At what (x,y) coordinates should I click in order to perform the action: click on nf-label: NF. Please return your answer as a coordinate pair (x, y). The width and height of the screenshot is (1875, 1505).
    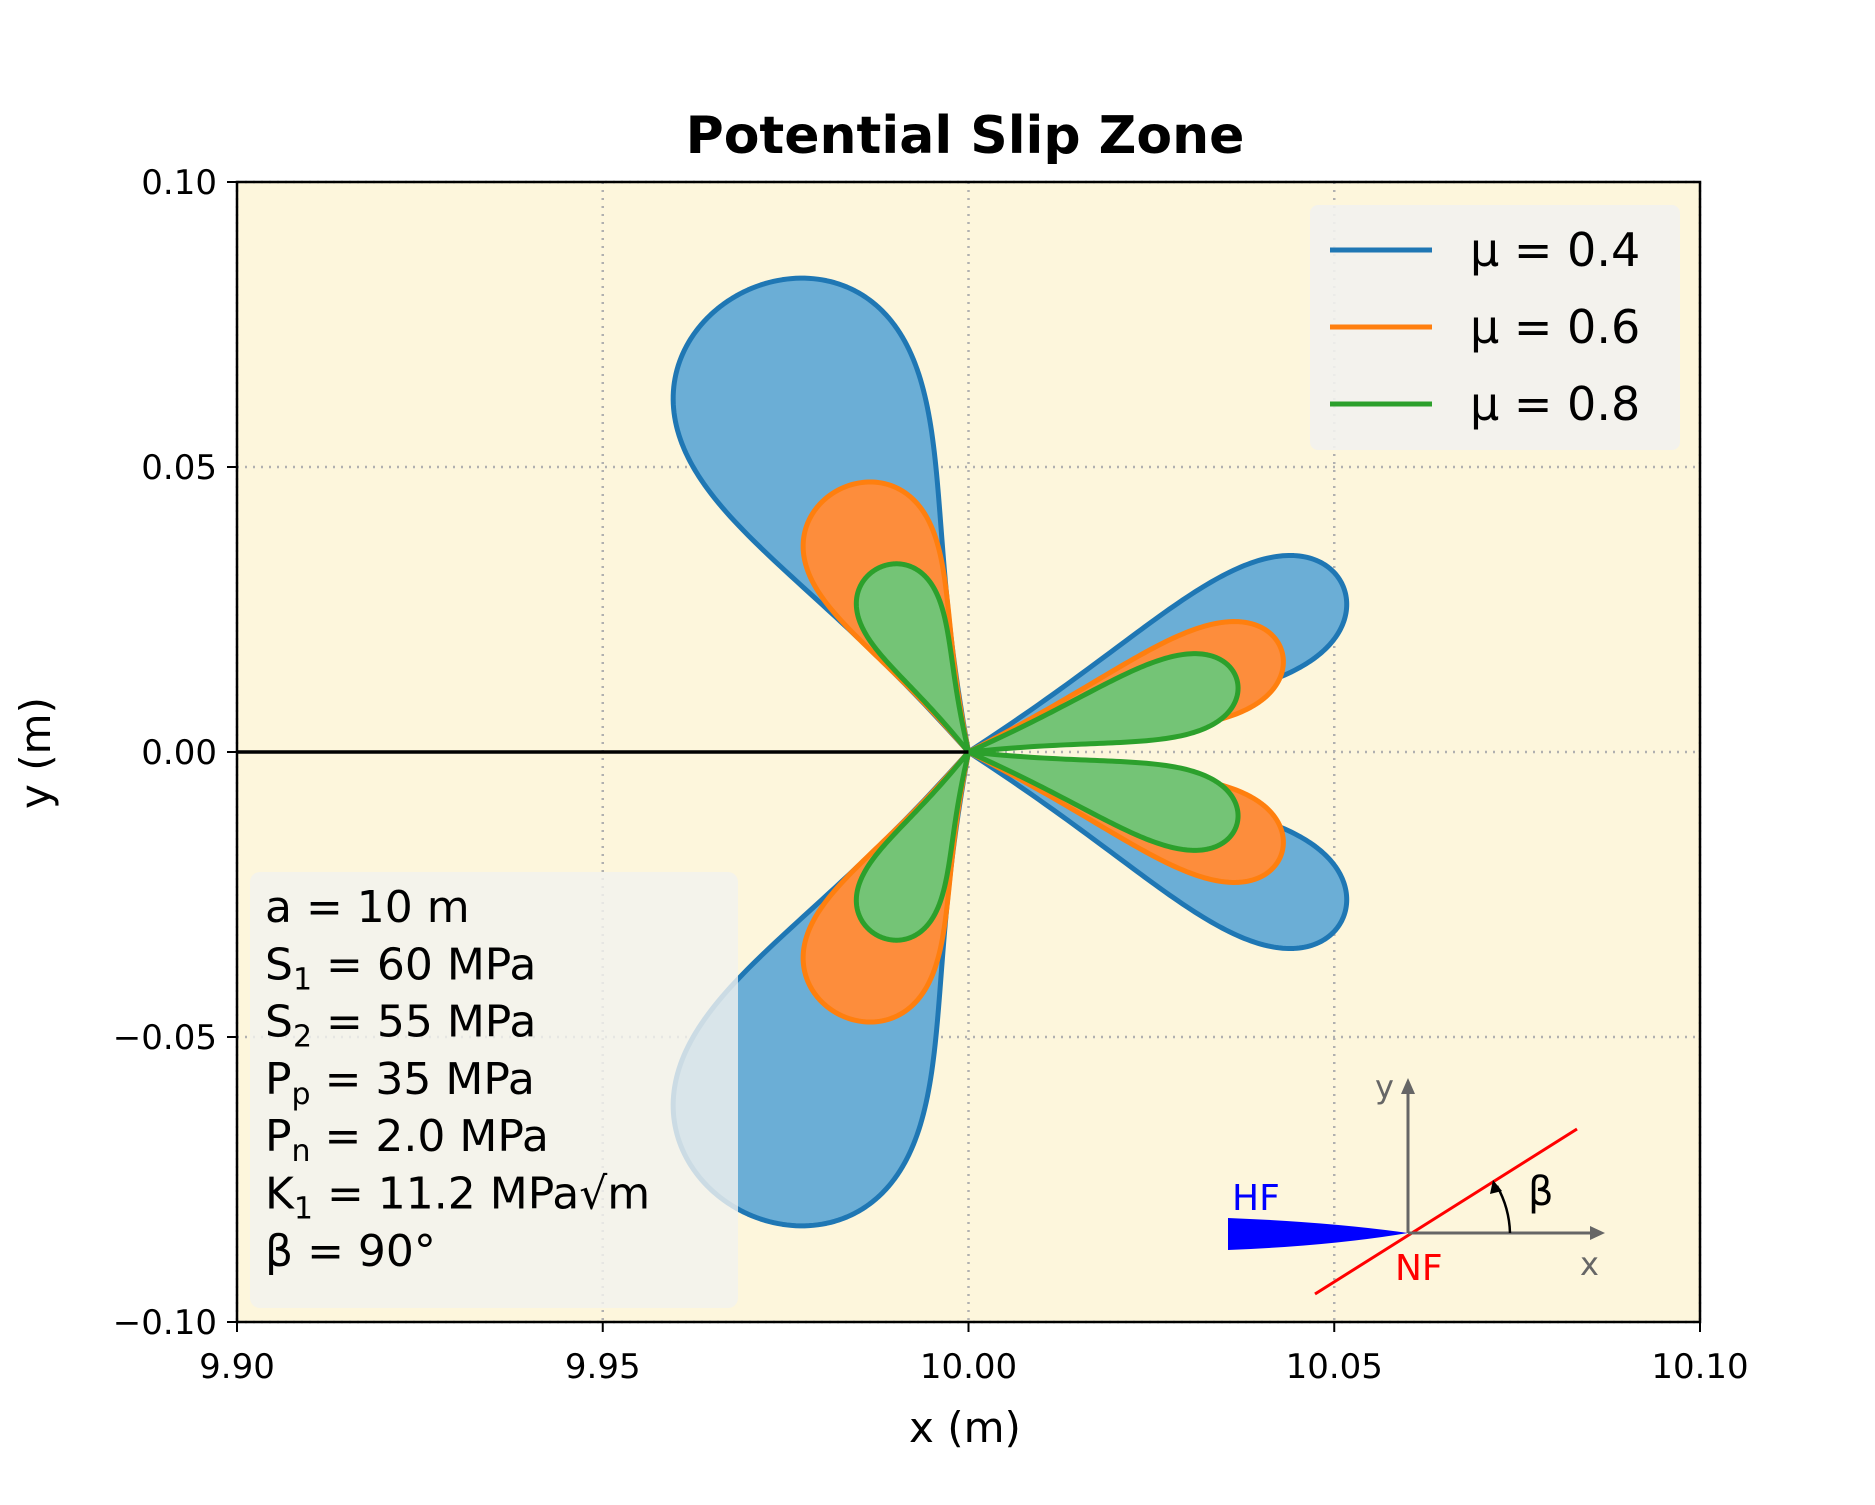
    Looking at the image, I should click on (1419, 1268).